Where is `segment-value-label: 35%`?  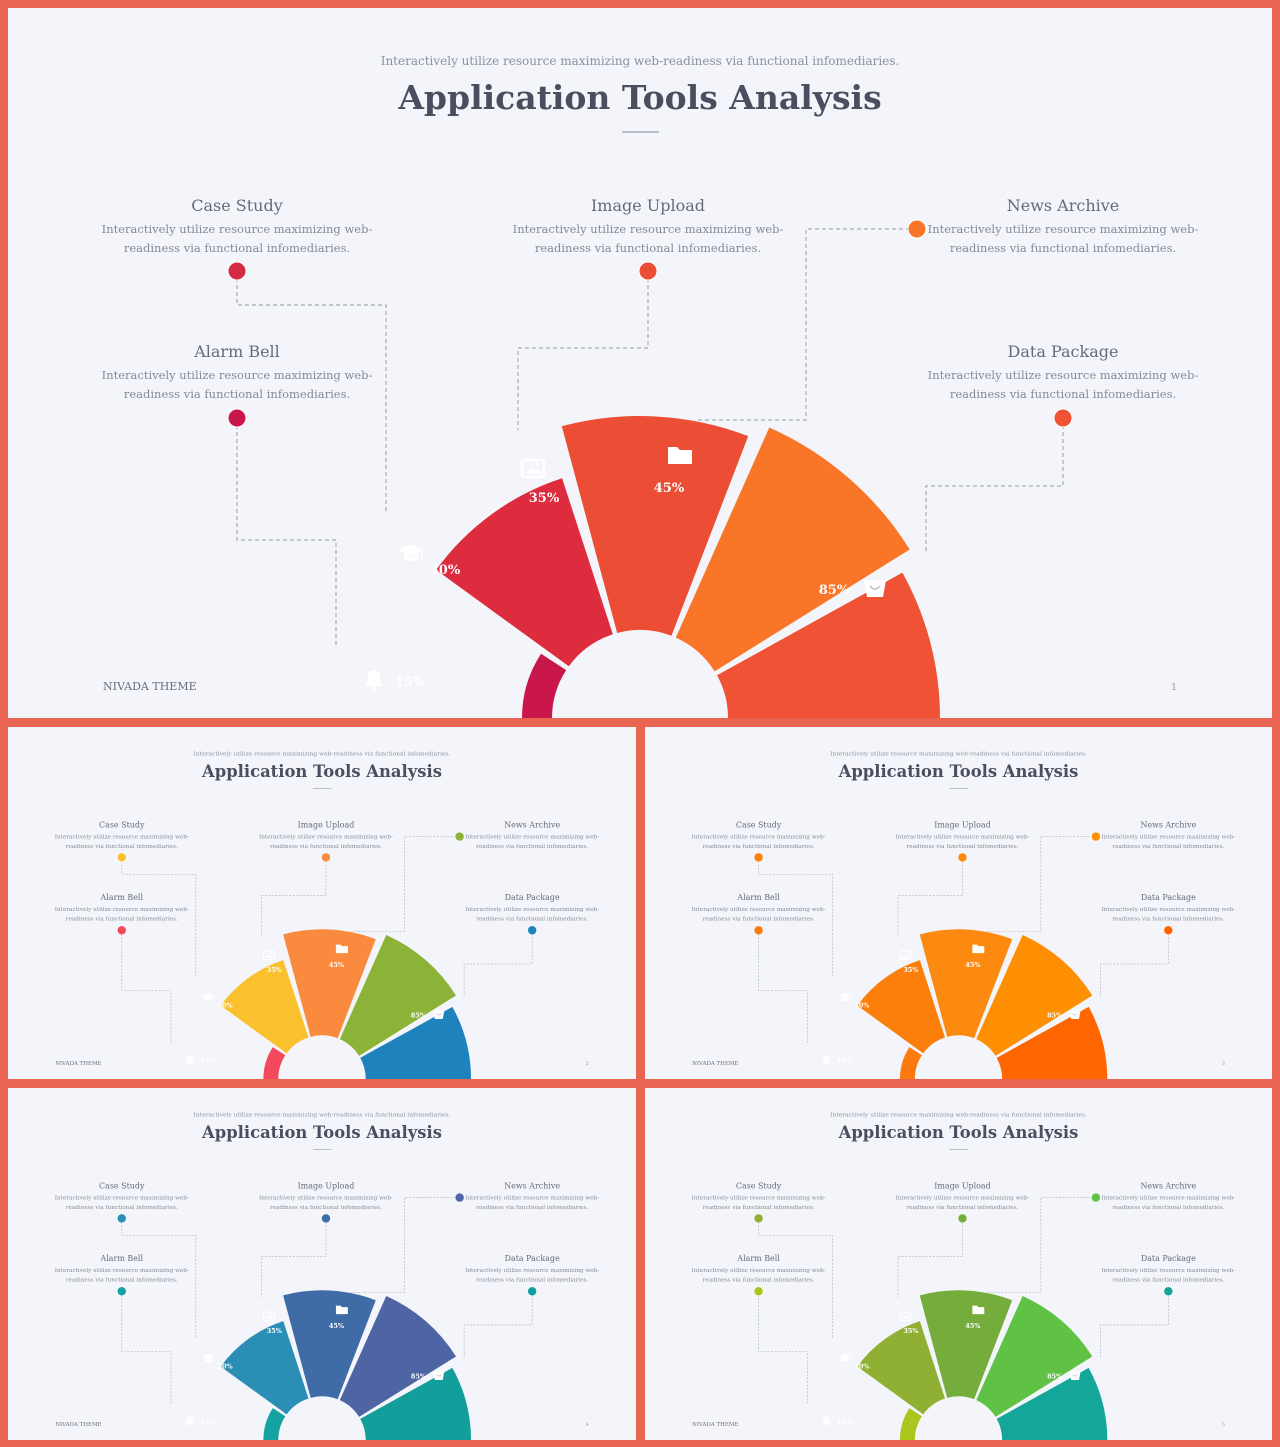 segment-value-label: 35% is located at coordinates (274, 970).